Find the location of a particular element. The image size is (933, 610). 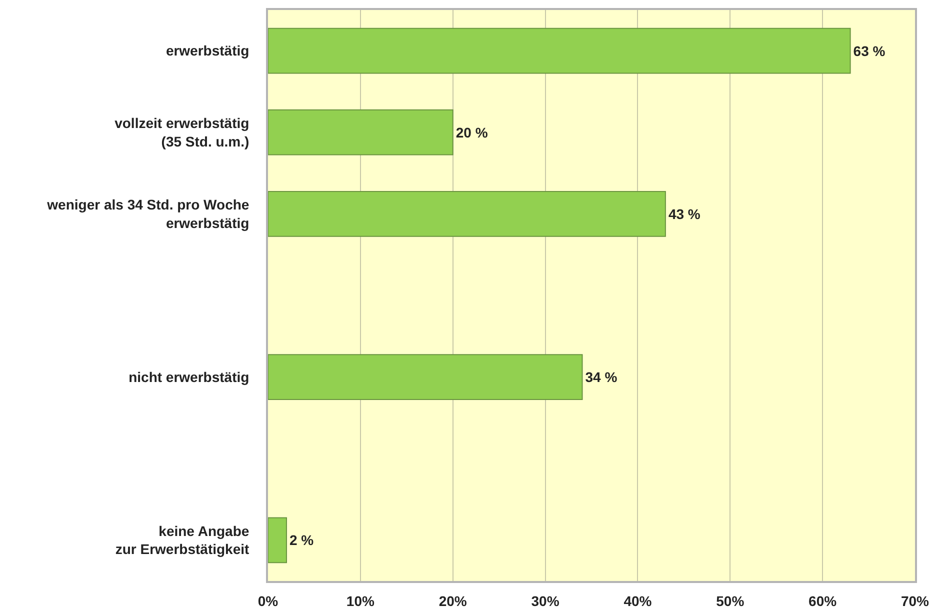

x-tick-label: 30% is located at coordinates (545, 600).